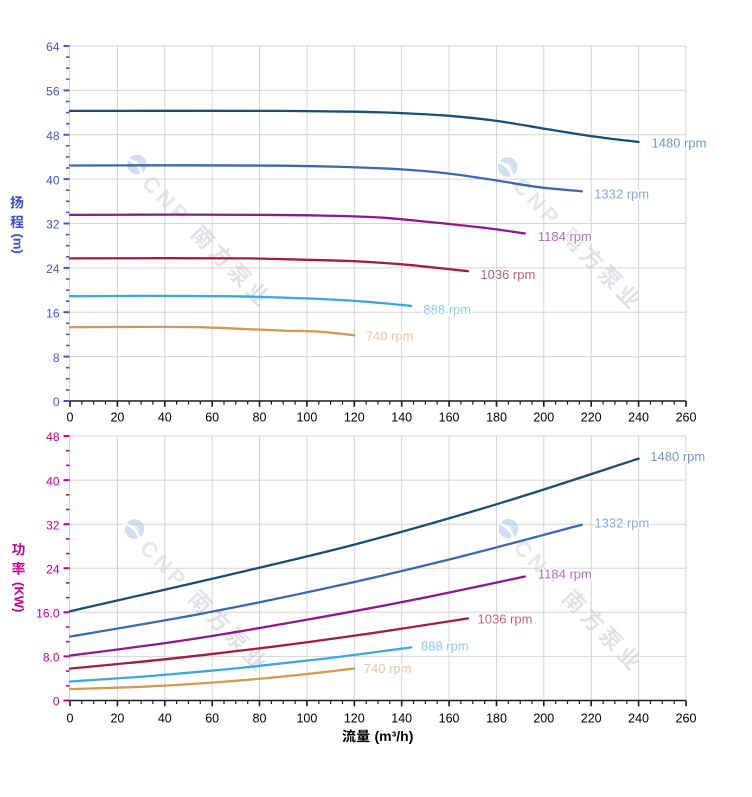 This screenshot has width=752, height=797. What do you see at coordinates (53, 47) in the screenshot?
I see `svg-text: 64` at bounding box center [53, 47].